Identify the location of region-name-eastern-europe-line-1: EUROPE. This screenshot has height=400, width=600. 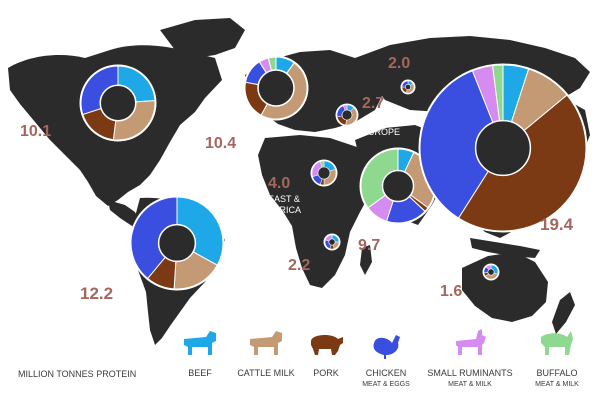
(381, 132).